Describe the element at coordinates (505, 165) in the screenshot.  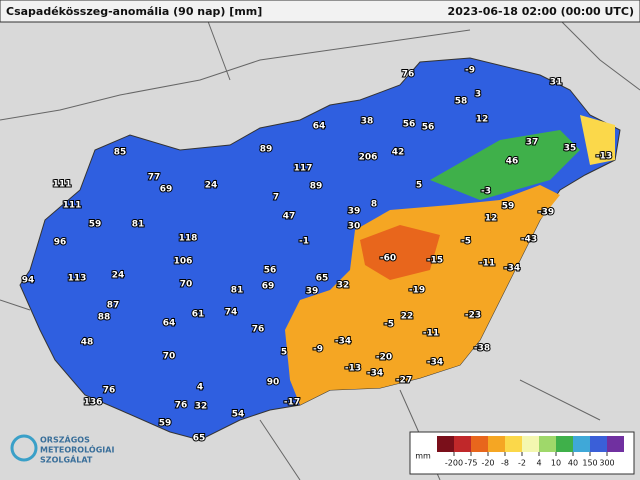
I see `wet-green` at that location.